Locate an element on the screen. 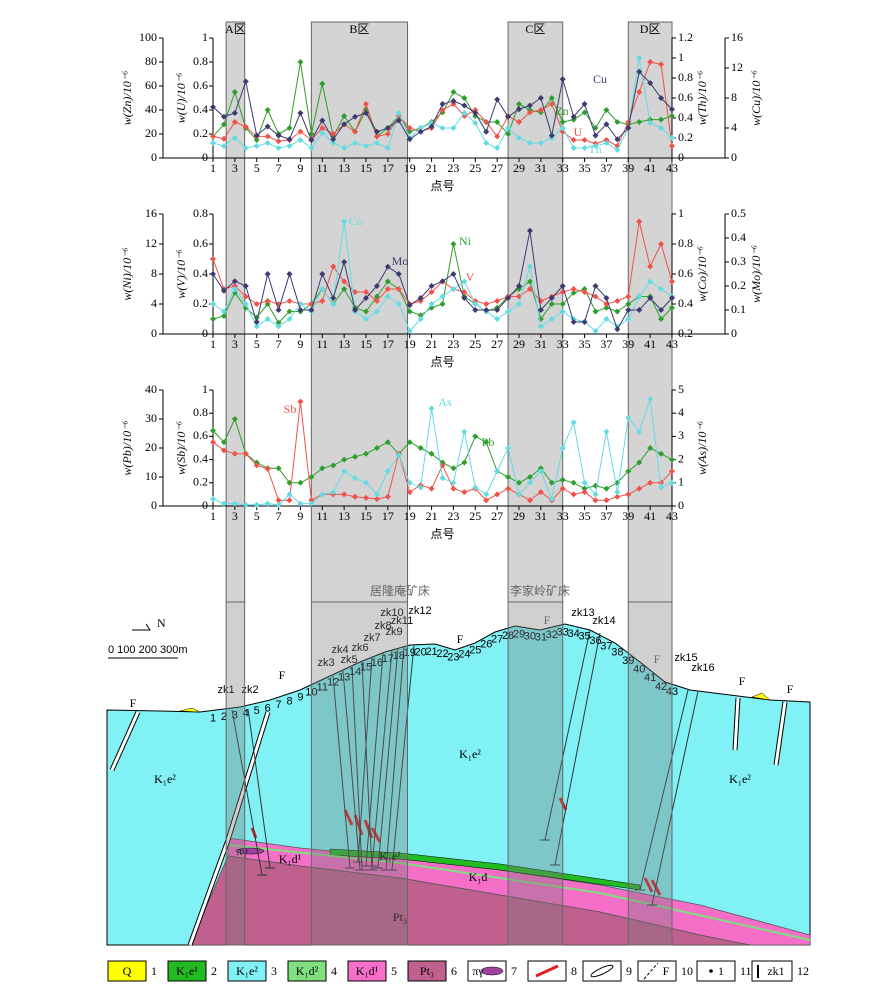  series-line is located at coordinates (442, 452).